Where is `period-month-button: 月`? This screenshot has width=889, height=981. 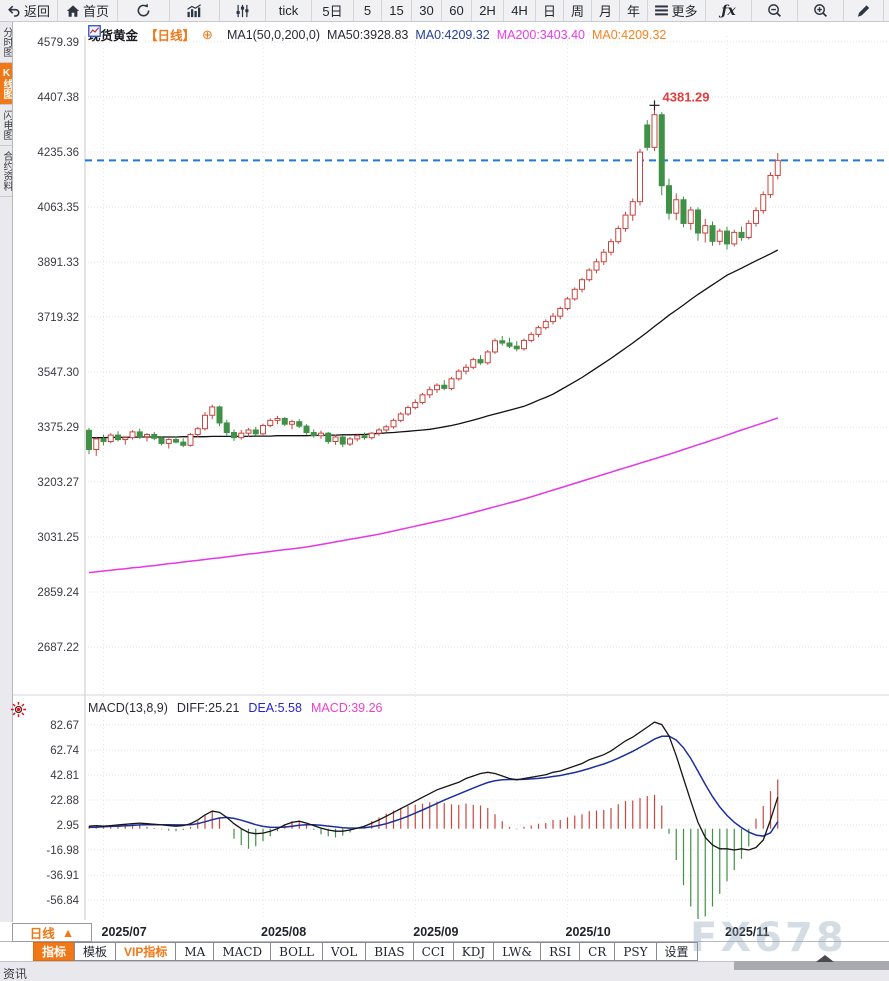
period-month-button: 月 is located at coordinates (606, 10).